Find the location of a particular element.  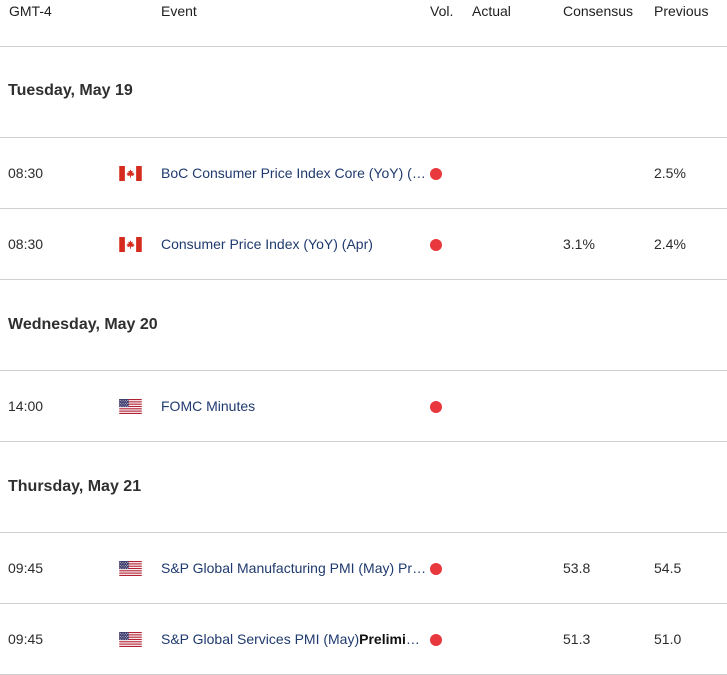

day-header-wednesday: Wednesday, May 20 is located at coordinates (363, 325).